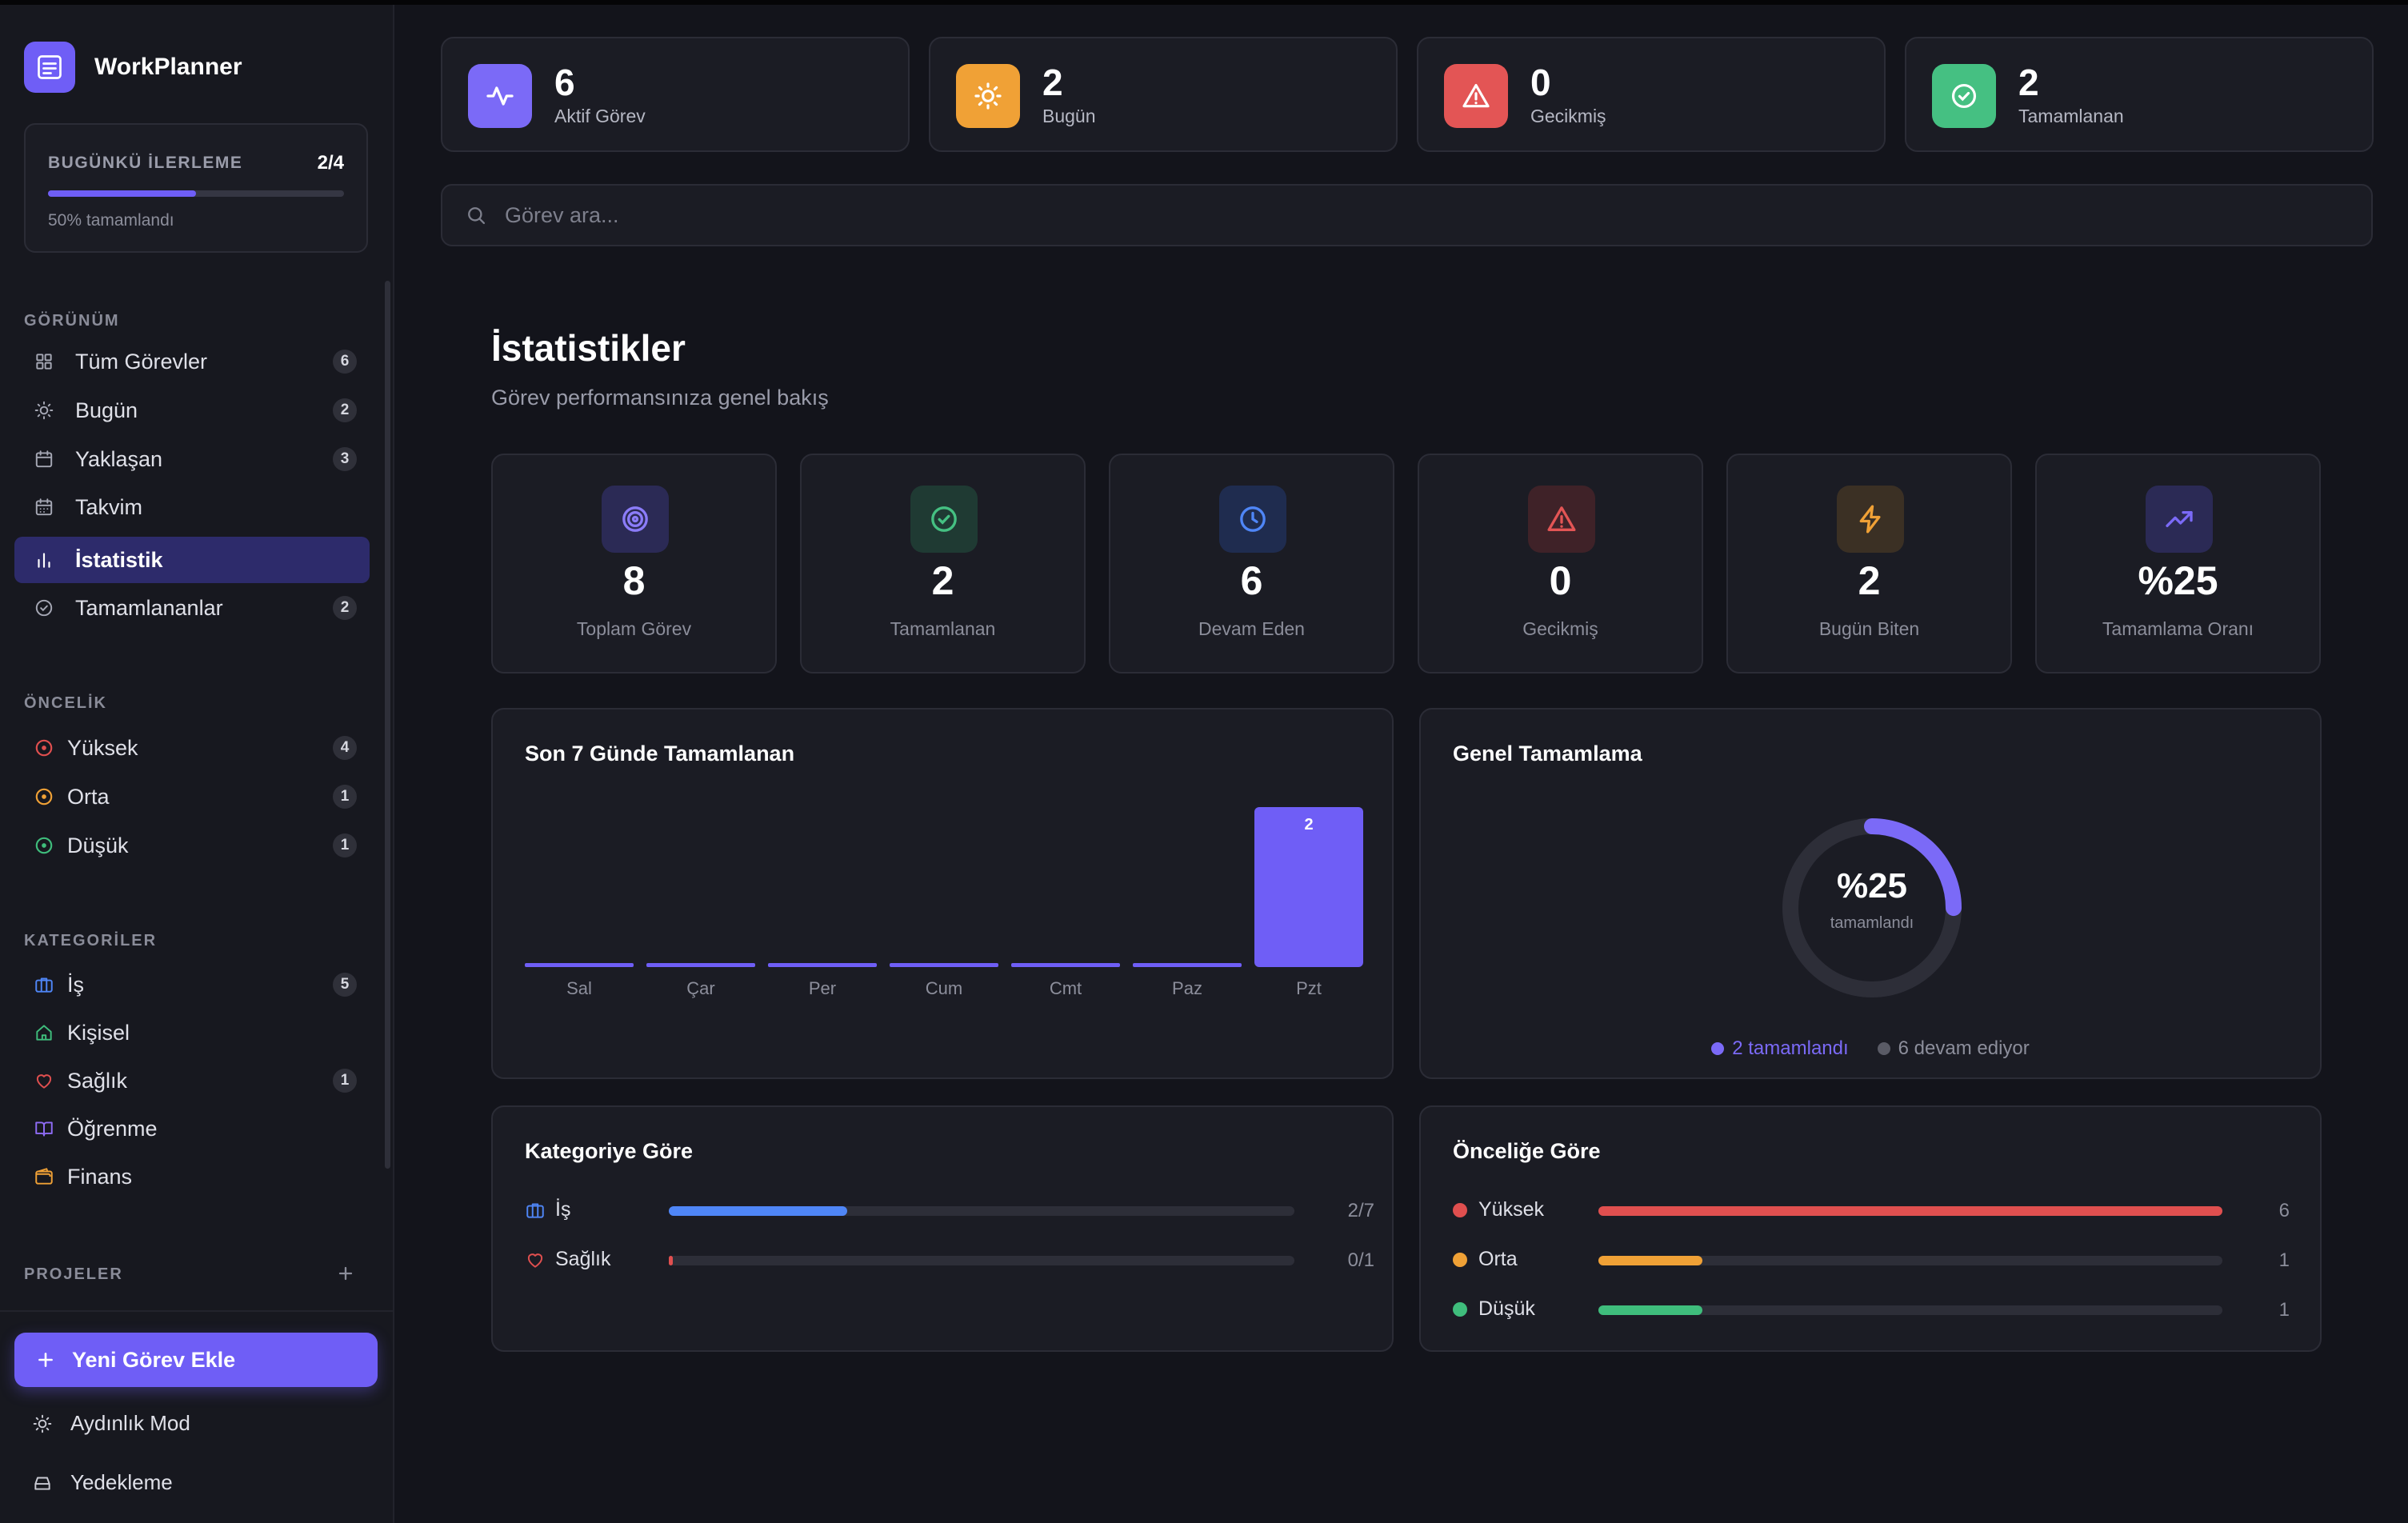 The image size is (2408, 1523). I want to click on legend-label: 2 tamamlandı, so click(1790, 1048).